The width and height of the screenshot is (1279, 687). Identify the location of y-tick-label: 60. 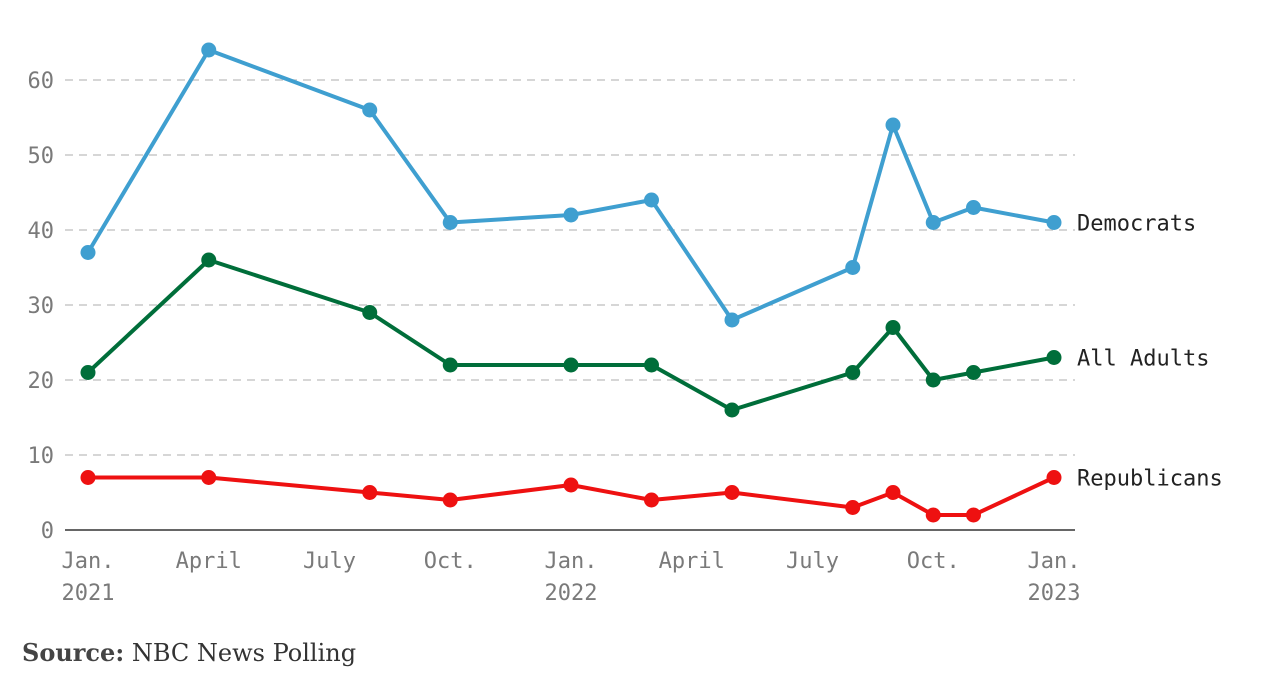
(41, 81).